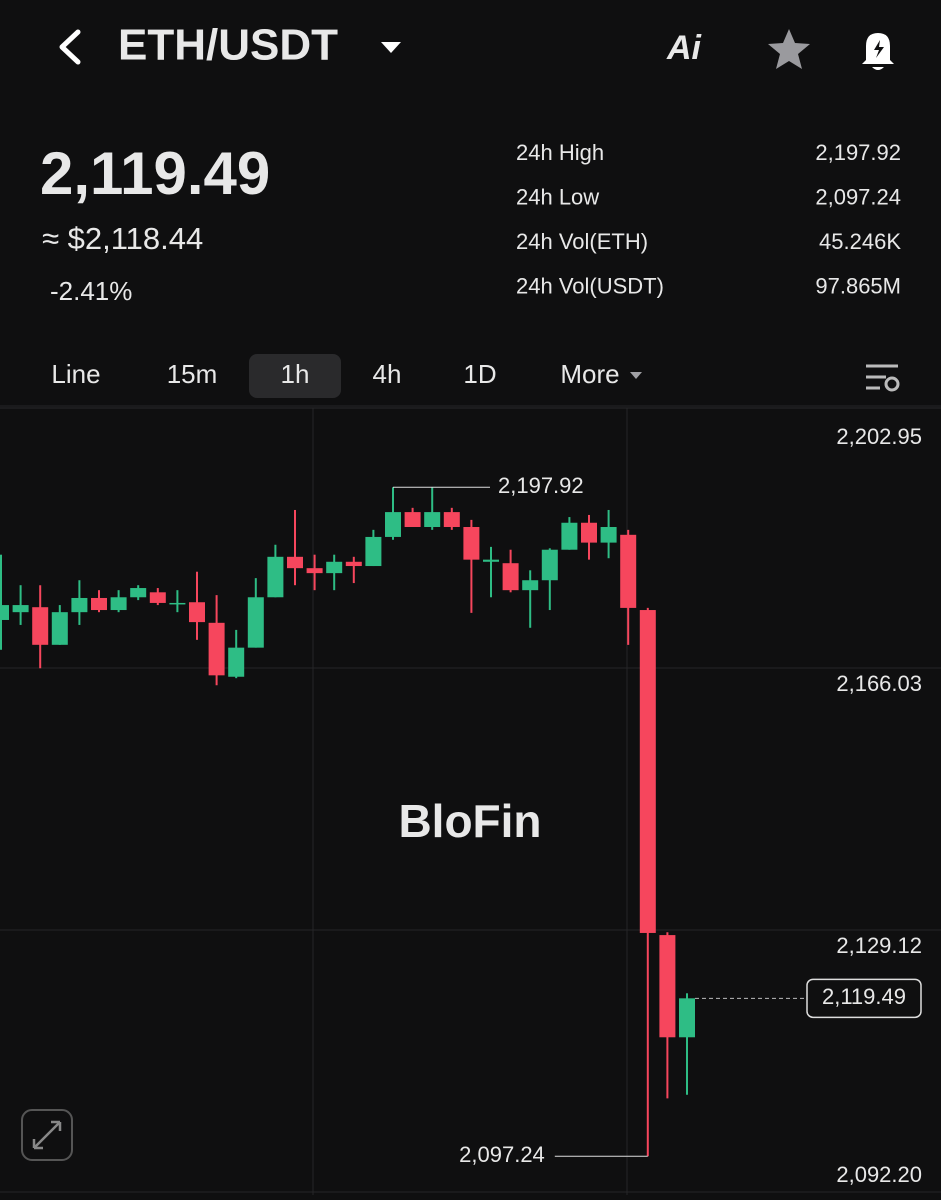 This screenshot has height=1200, width=941. What do you see at coordinates (879, 1174) in the screenshot?
I see `y-tick-label: 2,092.20` at bounding box center [879, 1174].